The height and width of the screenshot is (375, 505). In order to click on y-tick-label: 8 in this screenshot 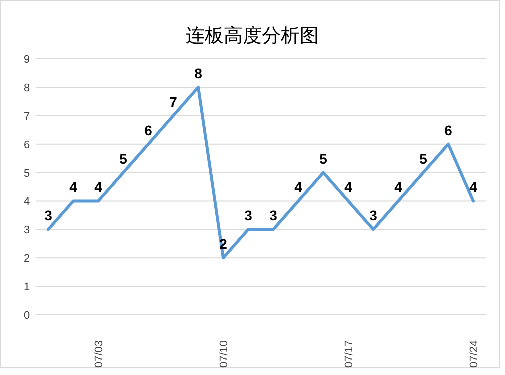, I will do `click(27, 88)`.